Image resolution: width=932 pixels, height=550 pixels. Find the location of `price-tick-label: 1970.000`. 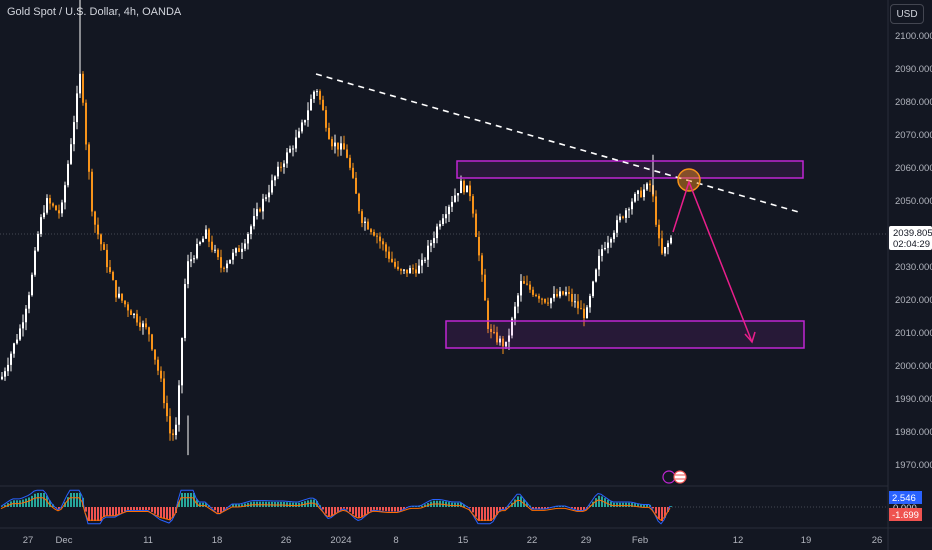

price-tick-label: 1970.000 is located at coordinates (913, 465).